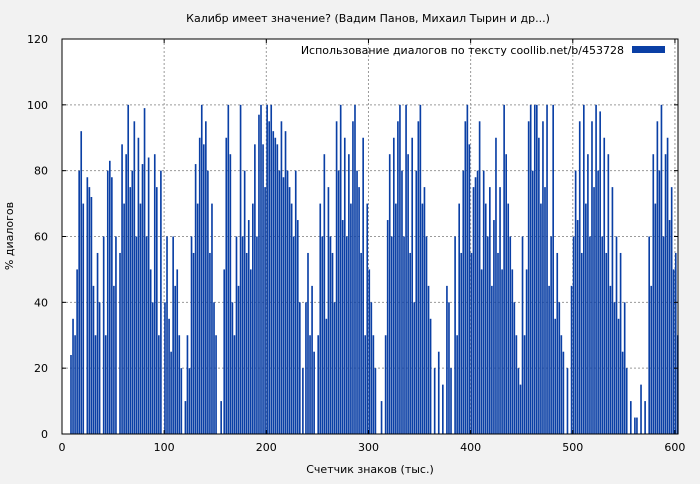  I want to click on x-tick-label: 100, so click(164, 447).